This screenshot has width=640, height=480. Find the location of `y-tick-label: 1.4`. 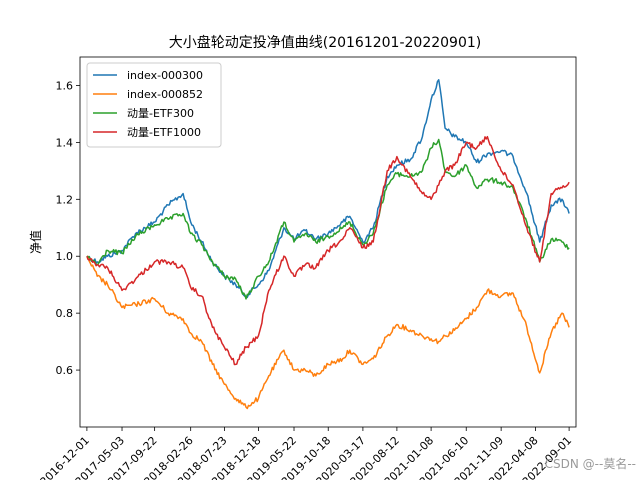

y-tick-label: 1.4 is located at coordinates (65, 142).